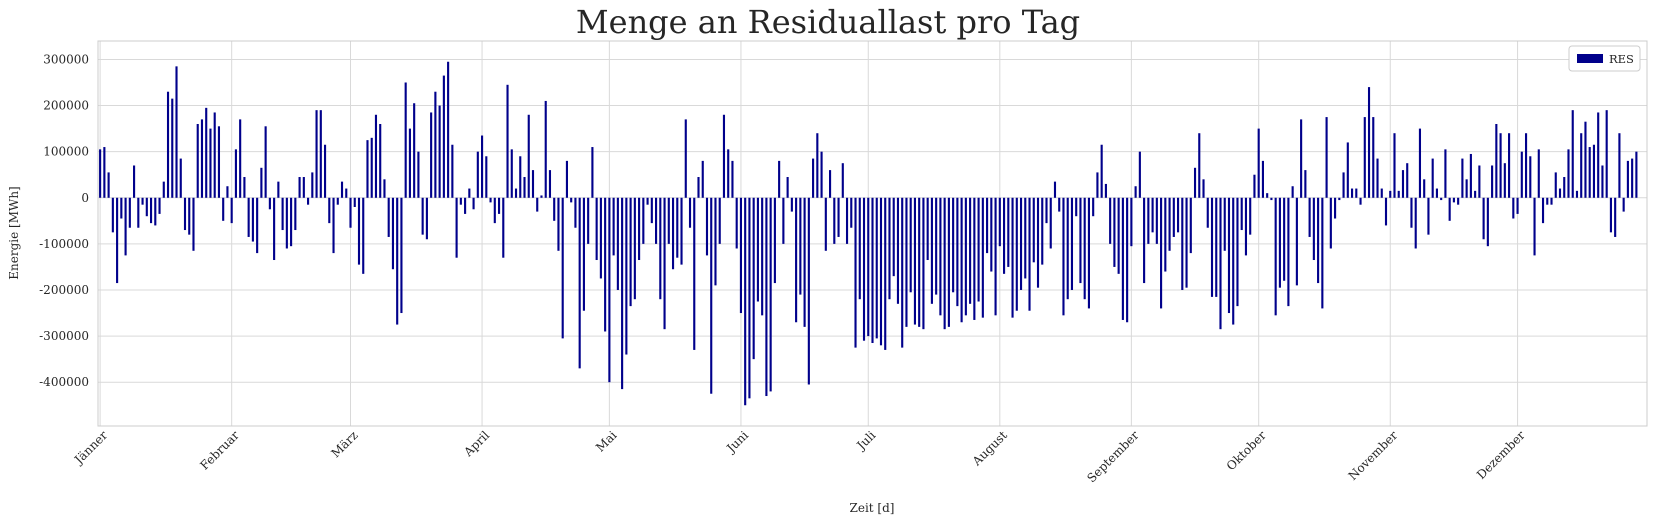  Describe the element at coordinates (477, 444) in the screenshot. I see `x-tick-label: April` at that location.